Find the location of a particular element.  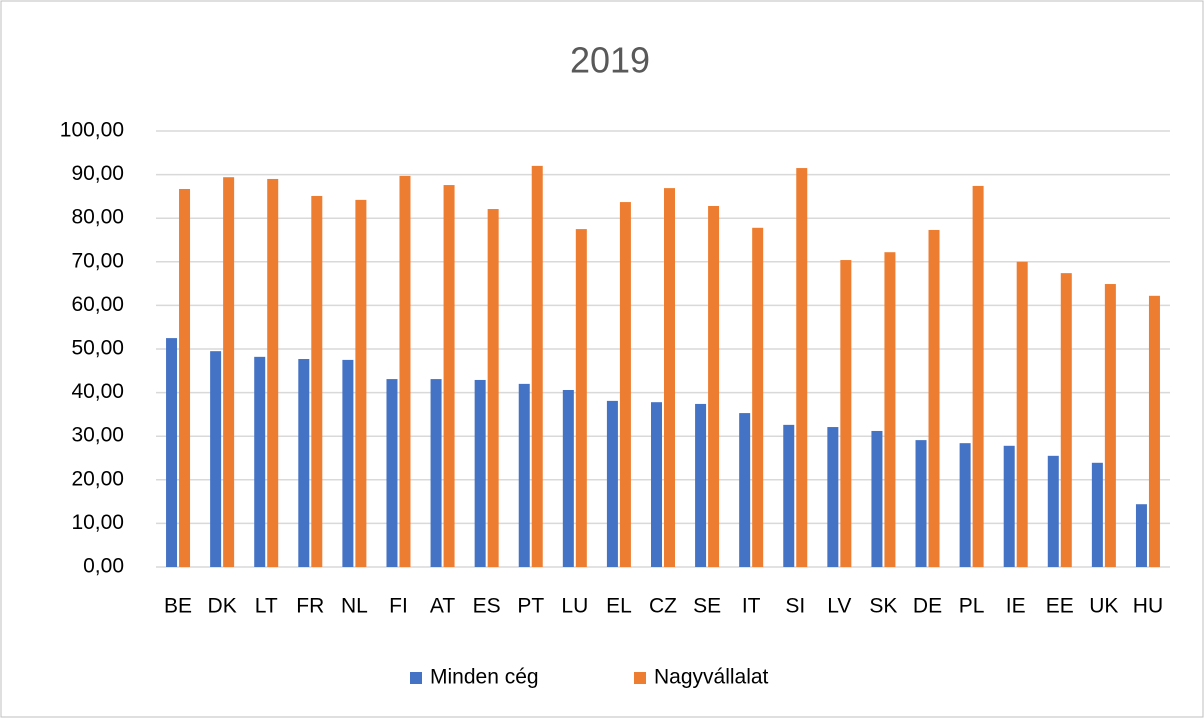

y-tick-label: 10,00 is located at coordinates (97, 522).